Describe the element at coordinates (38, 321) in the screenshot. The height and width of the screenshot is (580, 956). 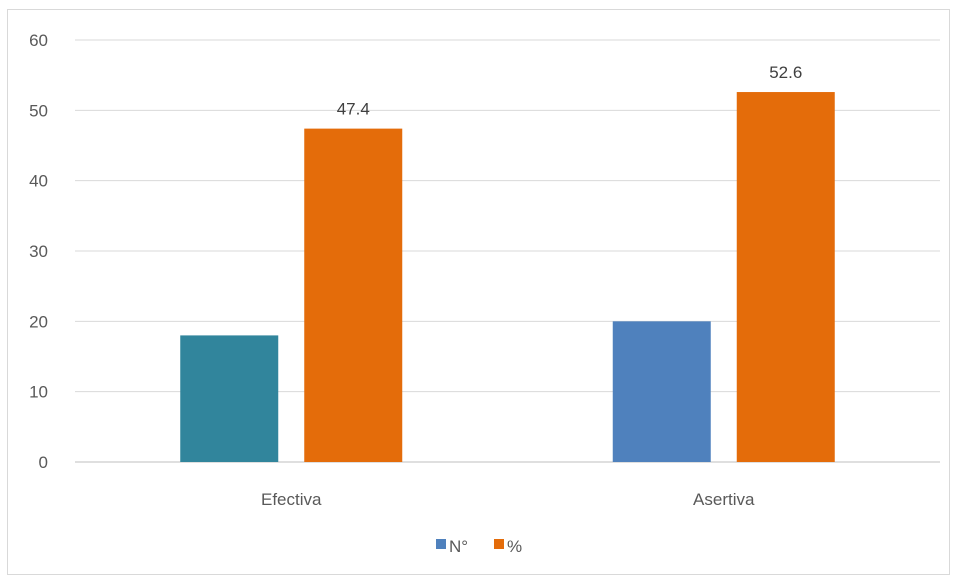
I see `y-tick-label: 20` at that location.